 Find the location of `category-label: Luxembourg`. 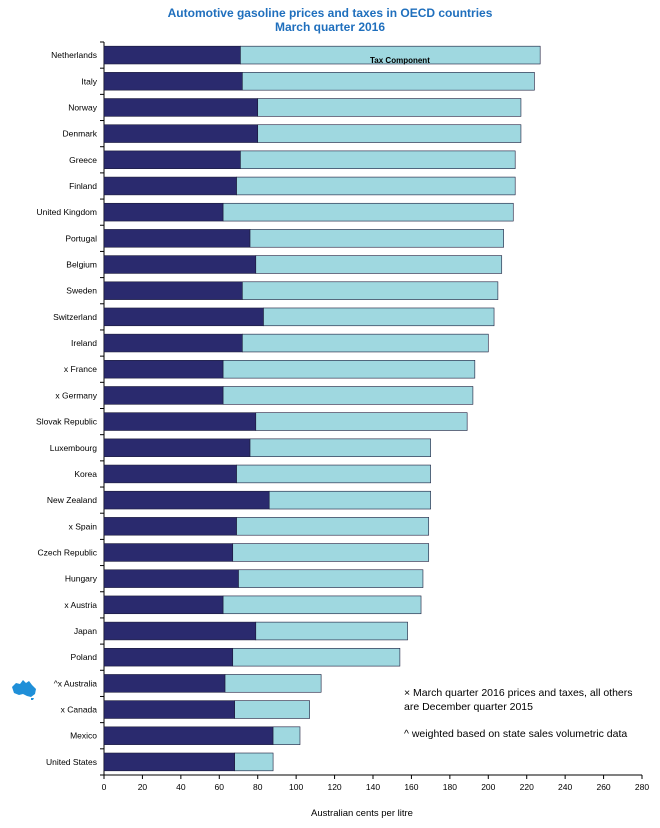

category-label: Luxembourg is located at coordinates (74, 448).